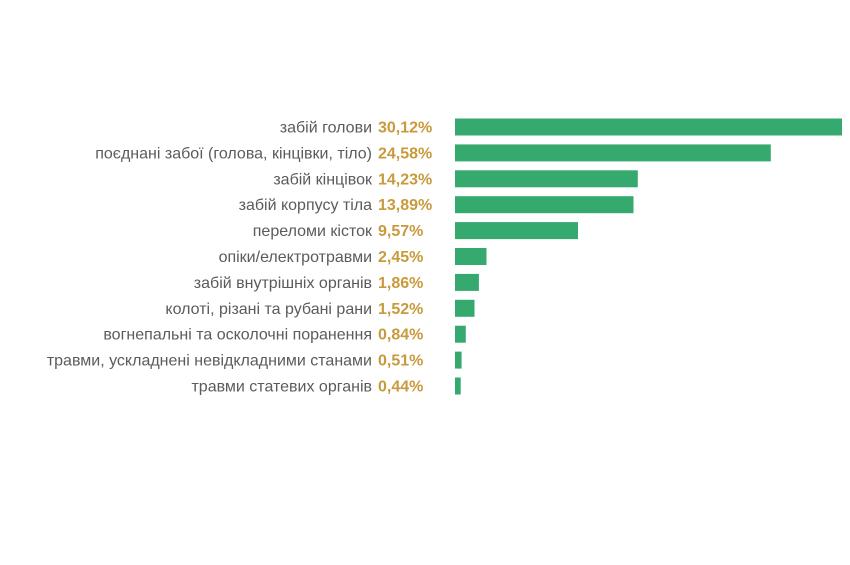 The image size is (850, 565). What do you see at coordinates (233, 153) in the screenshot?
I see `category-label: поєднані забої (голова, кінцівки, тіло)` at bounding box center [233, 153].